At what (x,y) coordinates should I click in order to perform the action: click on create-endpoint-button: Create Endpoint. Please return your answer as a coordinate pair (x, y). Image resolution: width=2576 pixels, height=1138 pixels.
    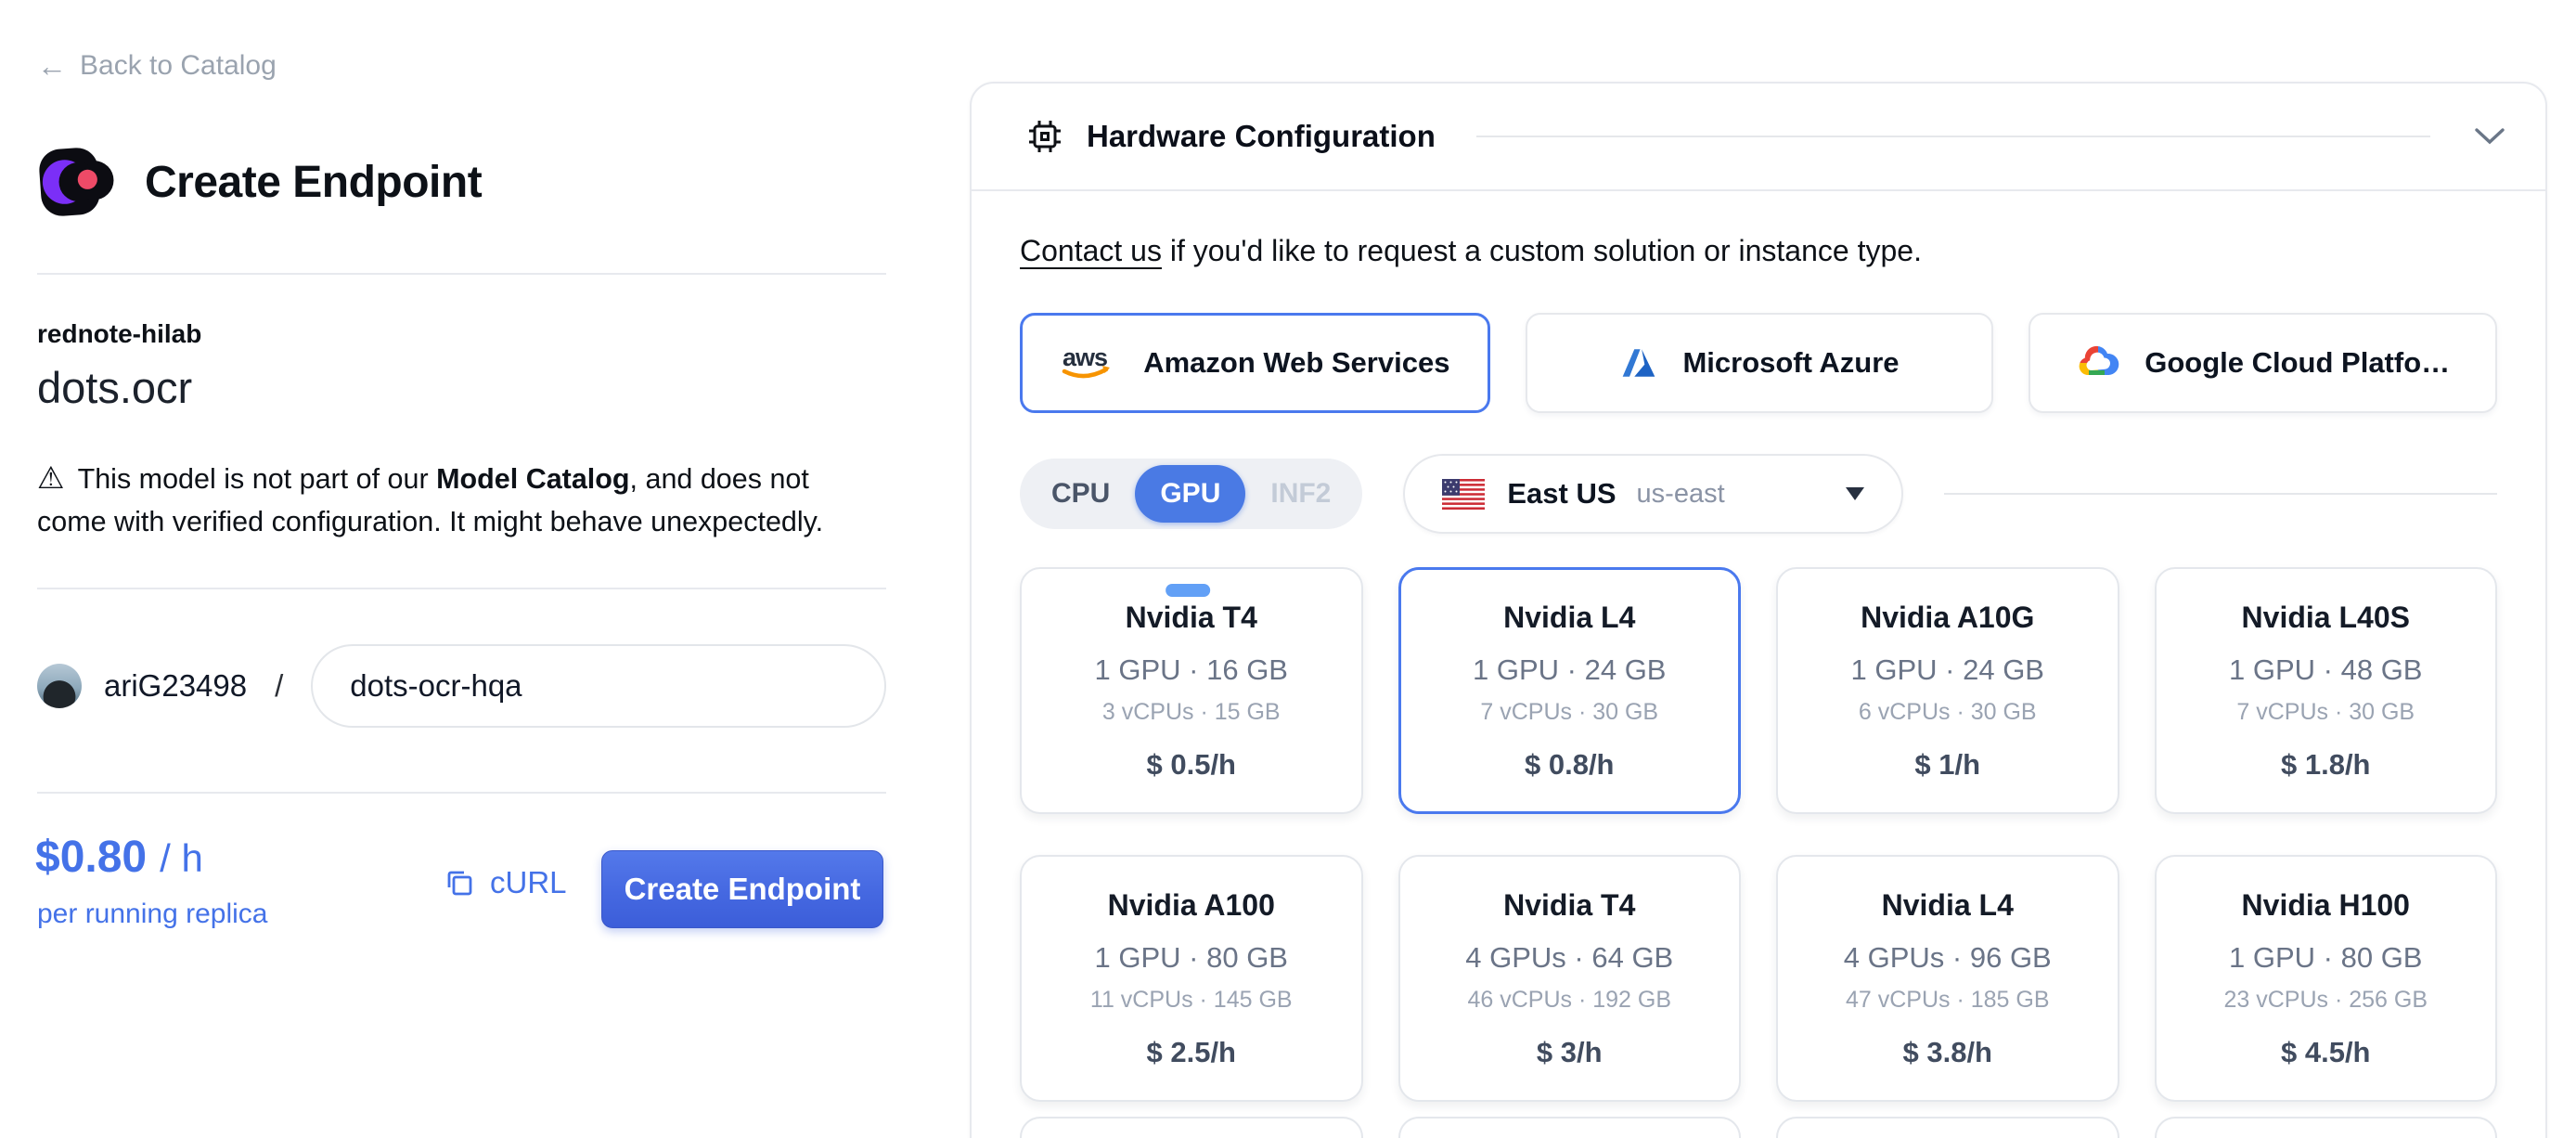
    Looking at the image, I should click on (742, 889).